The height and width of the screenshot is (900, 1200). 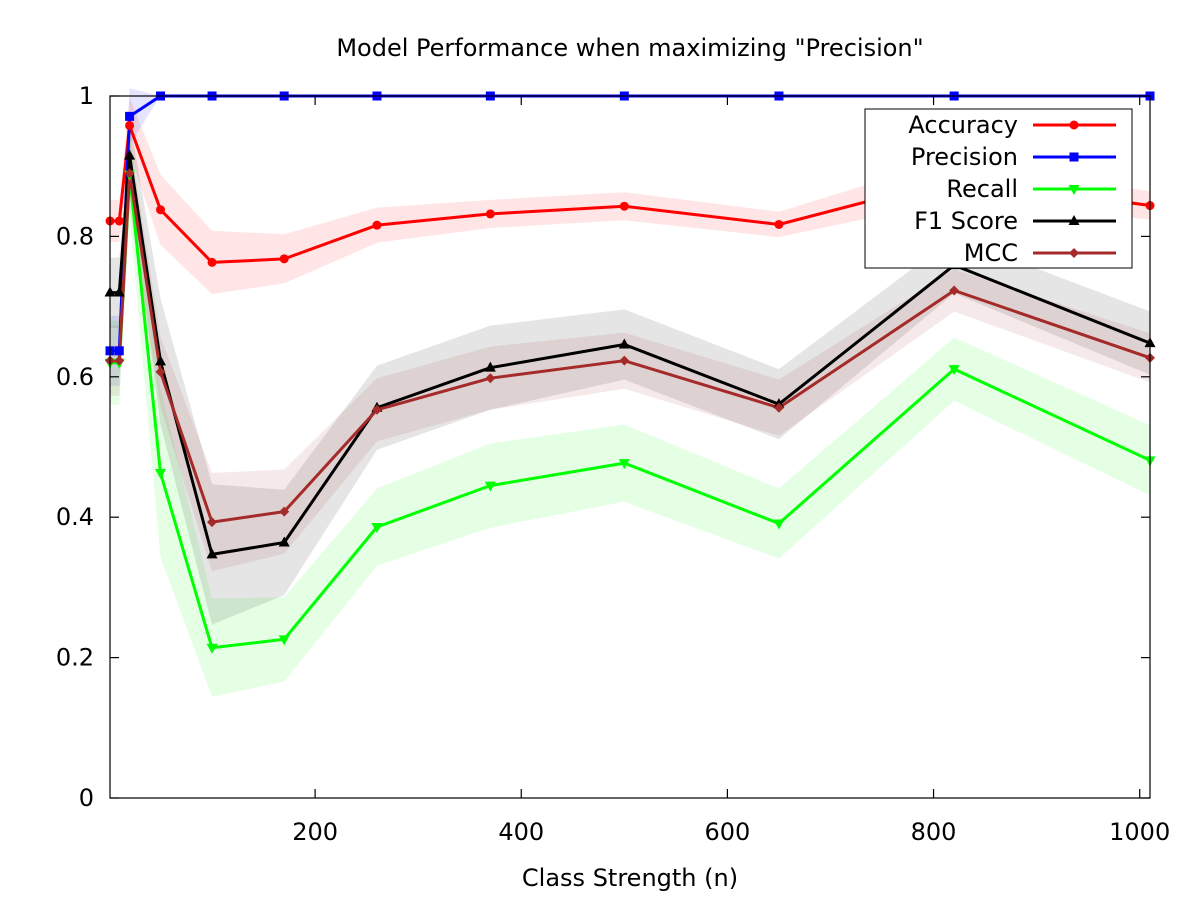 I want to click on legend-label-recall: Recall, so click(x=982, y=189).